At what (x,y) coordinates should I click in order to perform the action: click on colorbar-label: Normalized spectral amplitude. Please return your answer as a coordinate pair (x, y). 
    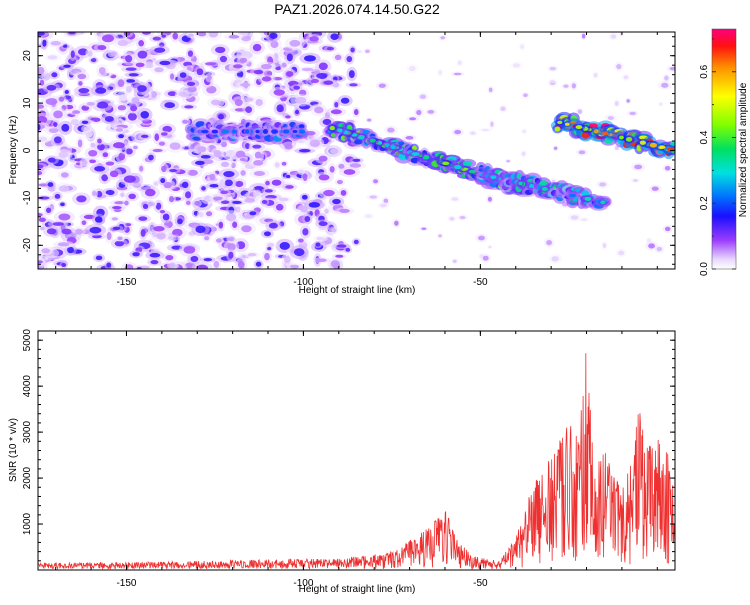
    Looking at the image, I should click on (743, 149).